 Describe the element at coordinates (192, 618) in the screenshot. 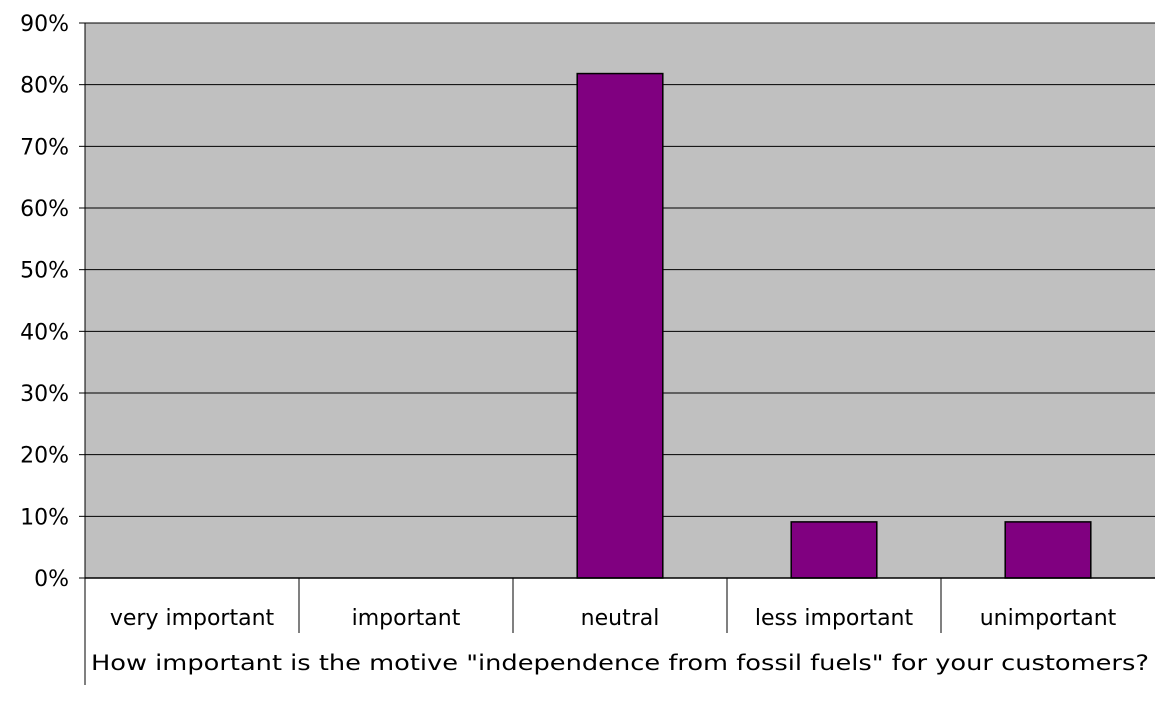

I see `x-category-label: very important` at that location.